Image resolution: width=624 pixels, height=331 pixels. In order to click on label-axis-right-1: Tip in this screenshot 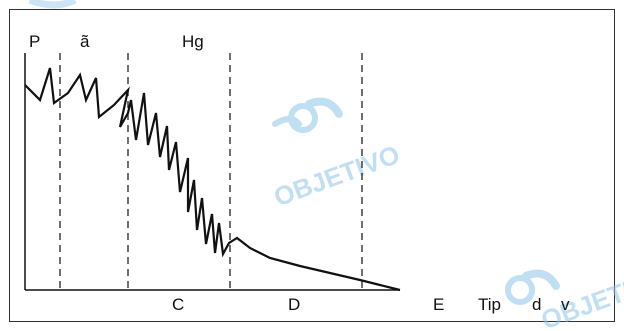, I will do `click(489, 304)`.